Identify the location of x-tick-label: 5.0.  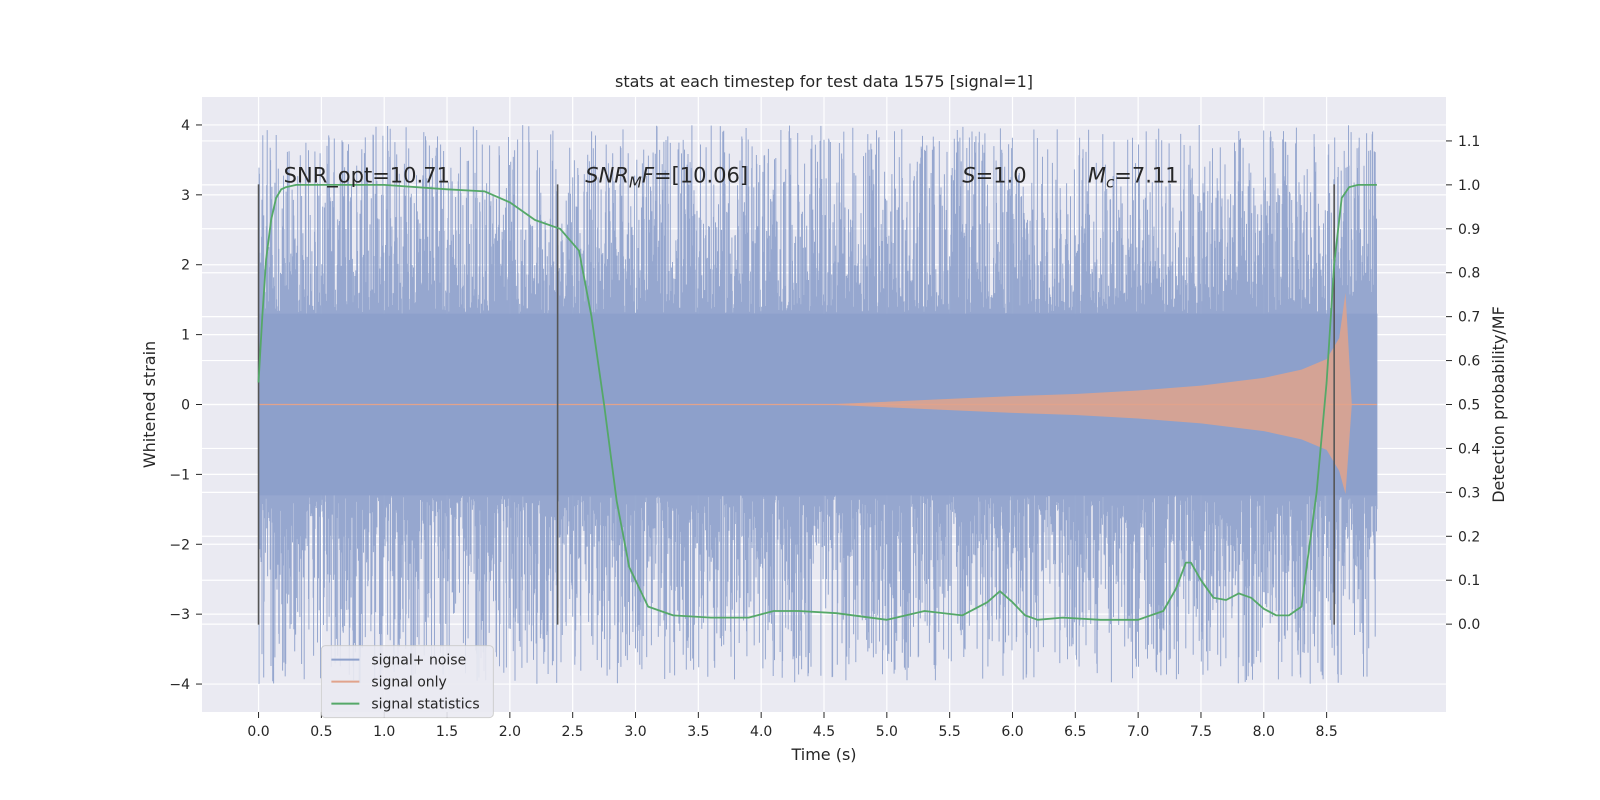
(887, 732).